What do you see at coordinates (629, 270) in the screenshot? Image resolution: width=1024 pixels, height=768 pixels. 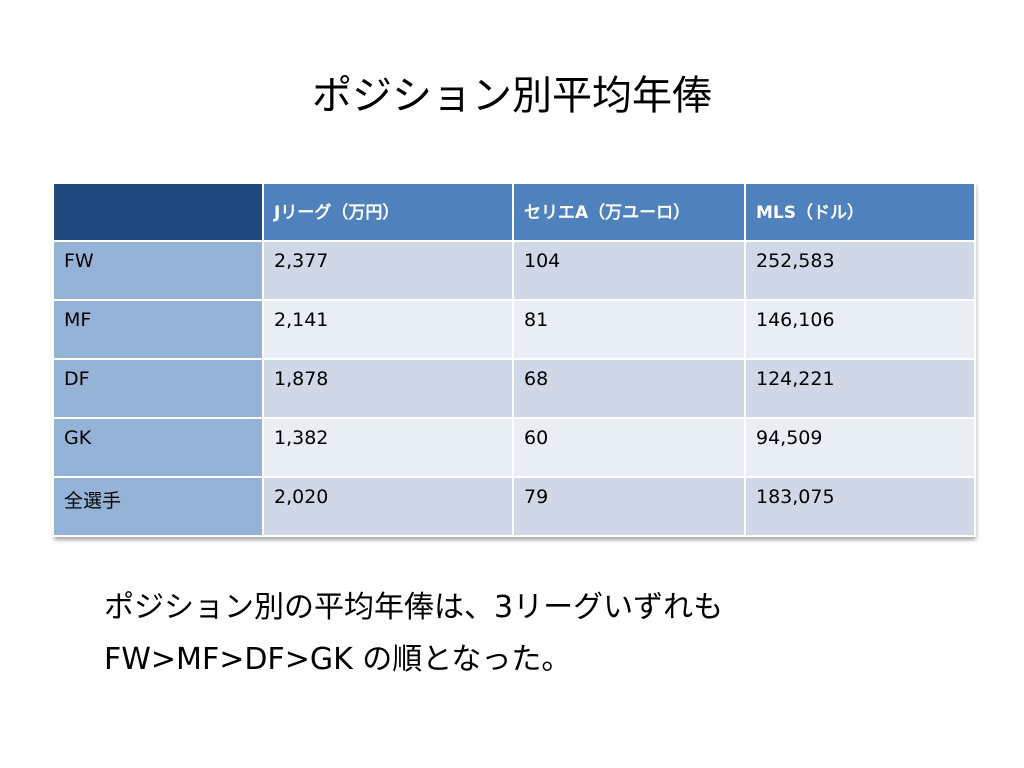 I see `cell-serie-a: 104` at bounding box center [629, 270].